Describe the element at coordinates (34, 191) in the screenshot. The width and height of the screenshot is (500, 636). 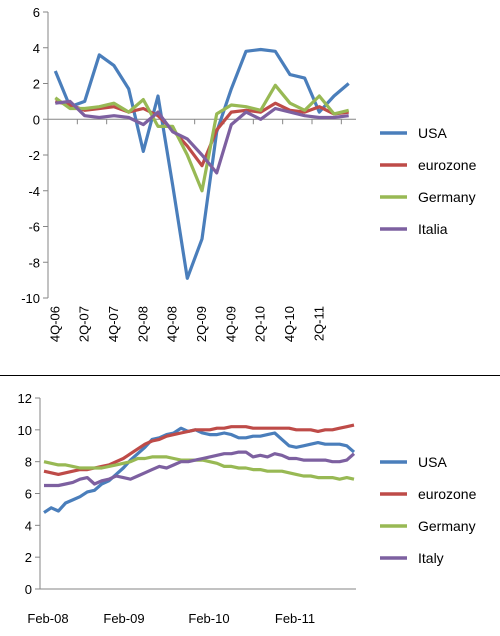
I see `y-tick-label: -4` at that location.